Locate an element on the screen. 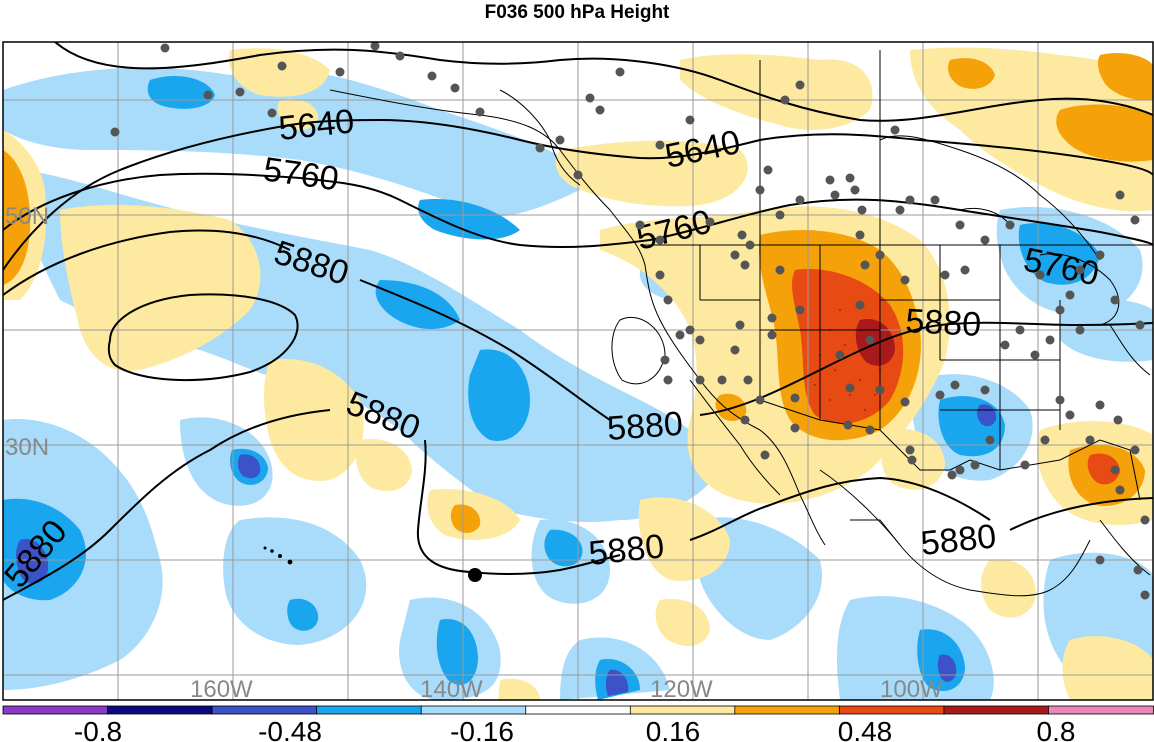 This screenshot has height=742, width=1154. lon-label-120w: 120W is located at coordinates (681, 689).